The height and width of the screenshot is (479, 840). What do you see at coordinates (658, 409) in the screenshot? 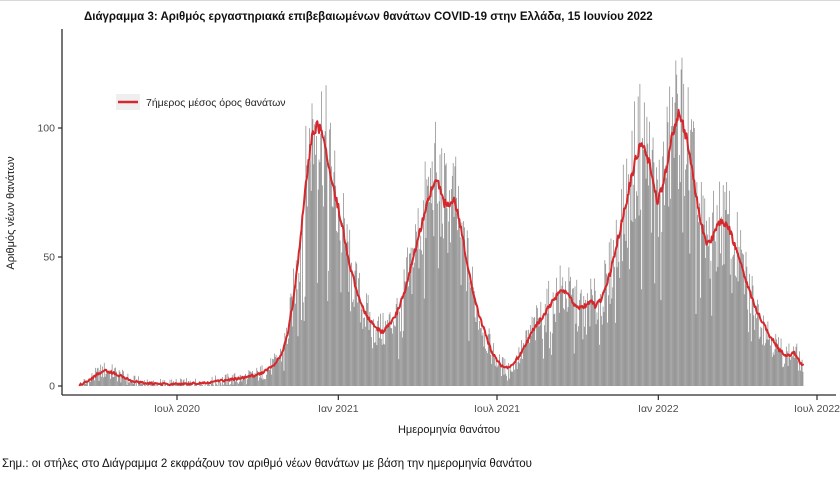
I see `x-tick-label: Ιαν 2022` at bounding box center [658, 409].